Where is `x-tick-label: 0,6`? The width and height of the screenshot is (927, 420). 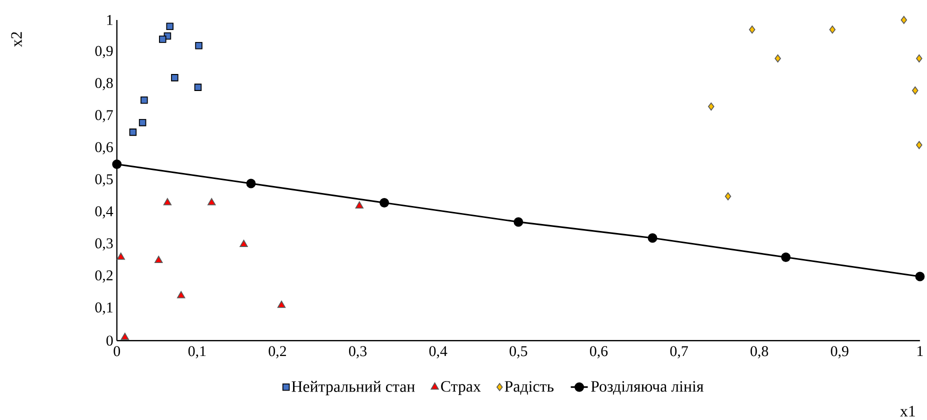 x-tick-label: 0,6 is located at coordinates (599, 352).